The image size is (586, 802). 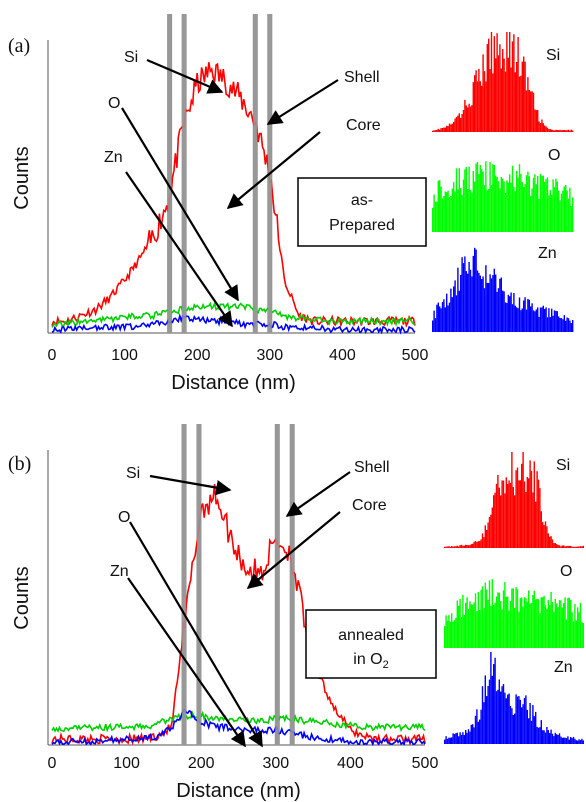 What do you see at coordinates (350, 763) in the screenshot?
I see `x-tick-label: 400` at bounding box center [350, 763].